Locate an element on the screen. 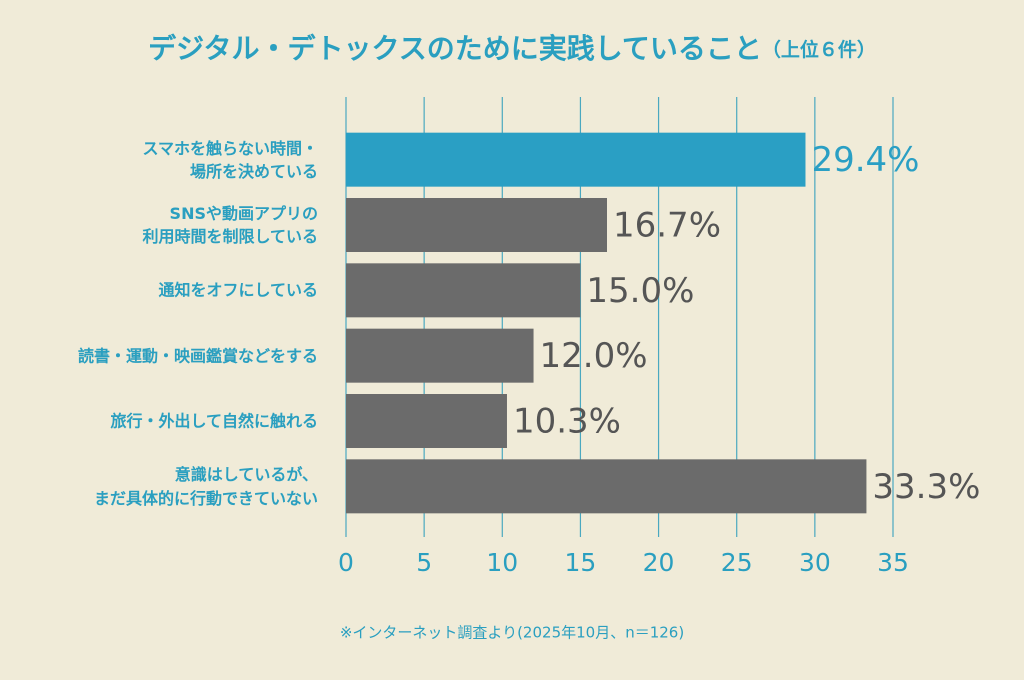  x-tick-label: 20 is located at coordinates (659, 562).